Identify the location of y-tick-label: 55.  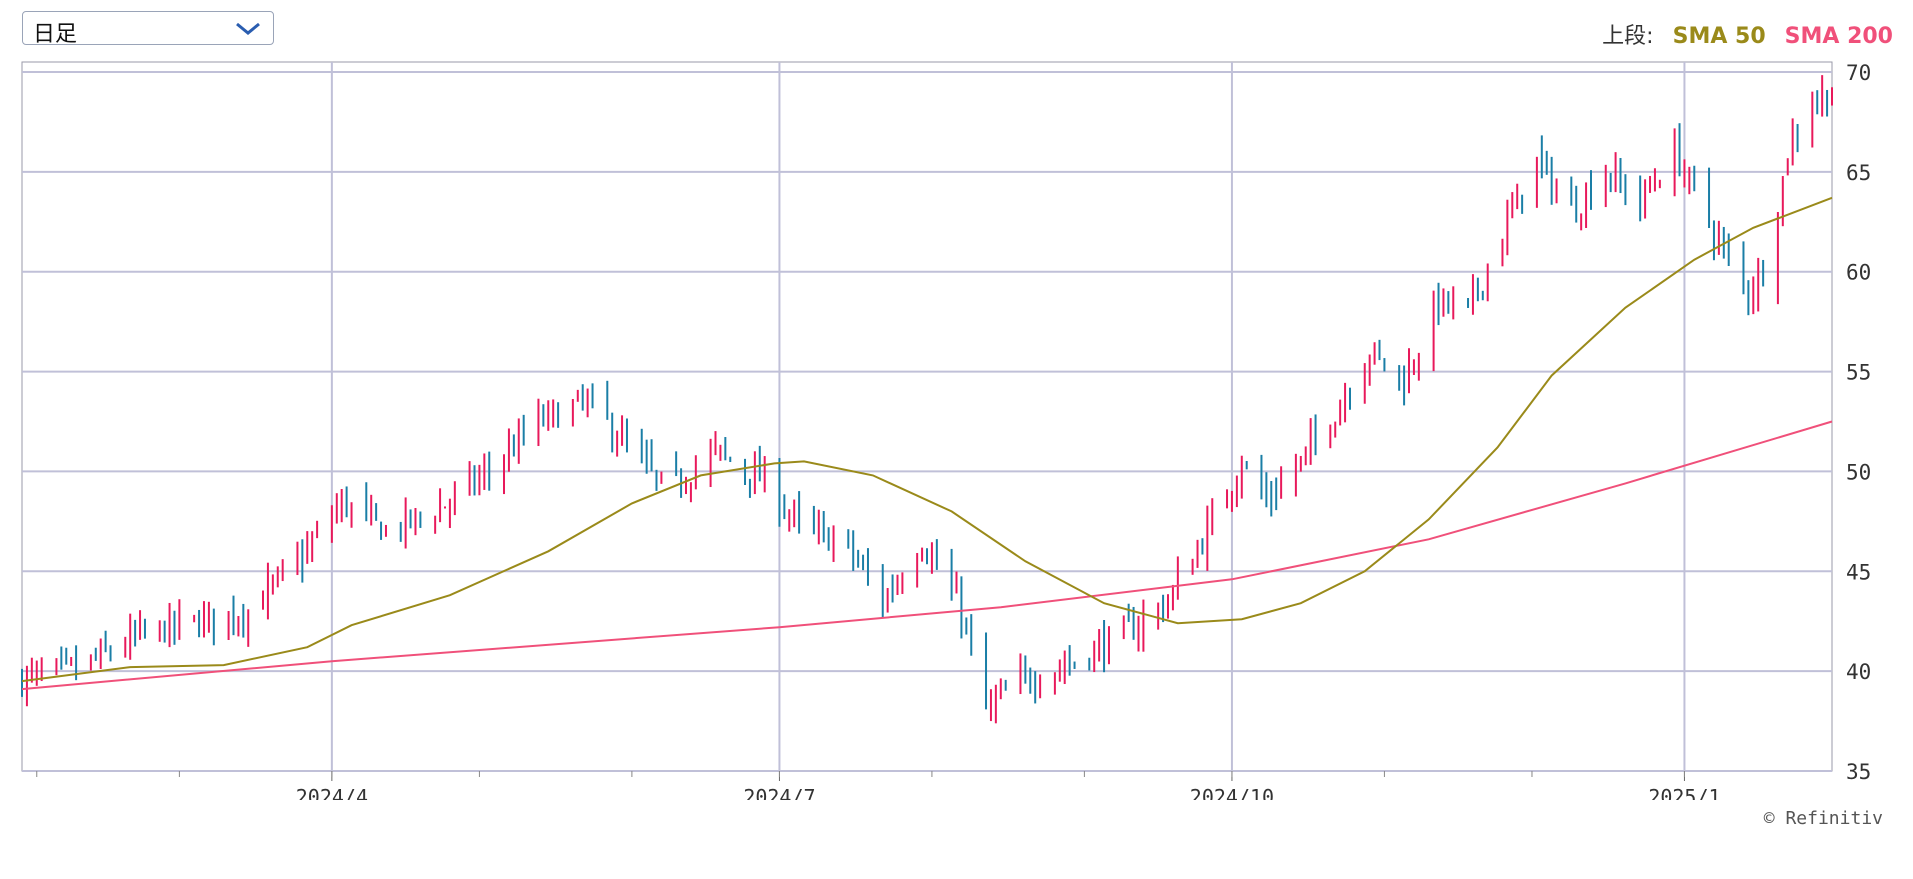
(1858, 373).